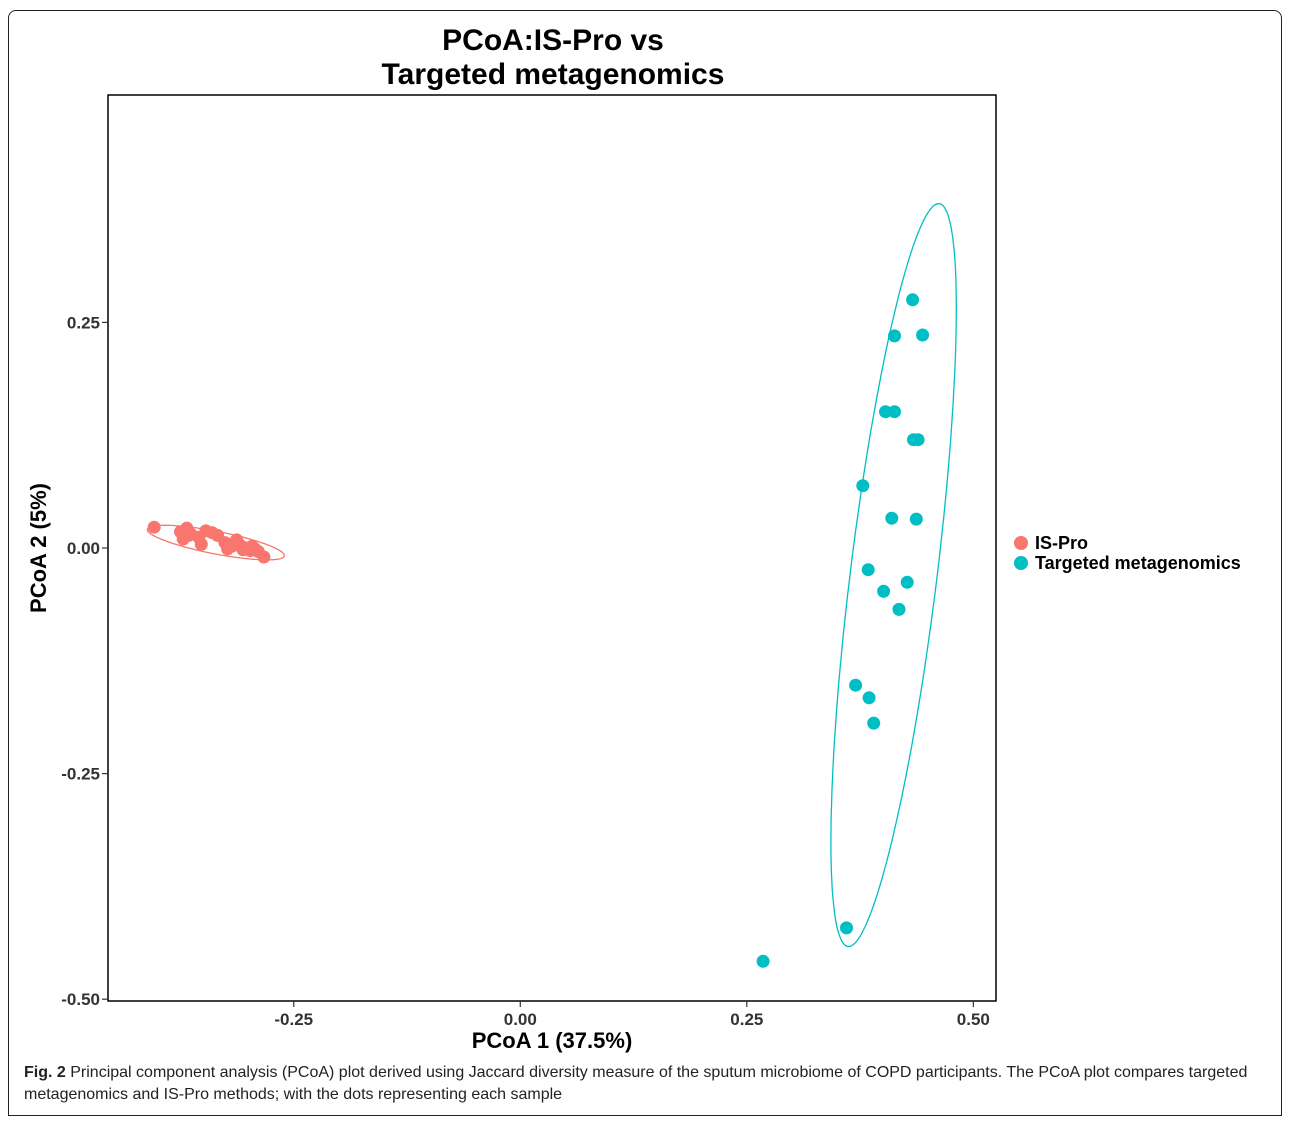 This screenshot has height=1124, width=1290. I want to click on ellipse-targeted-metagenomics, so click(893, 575).